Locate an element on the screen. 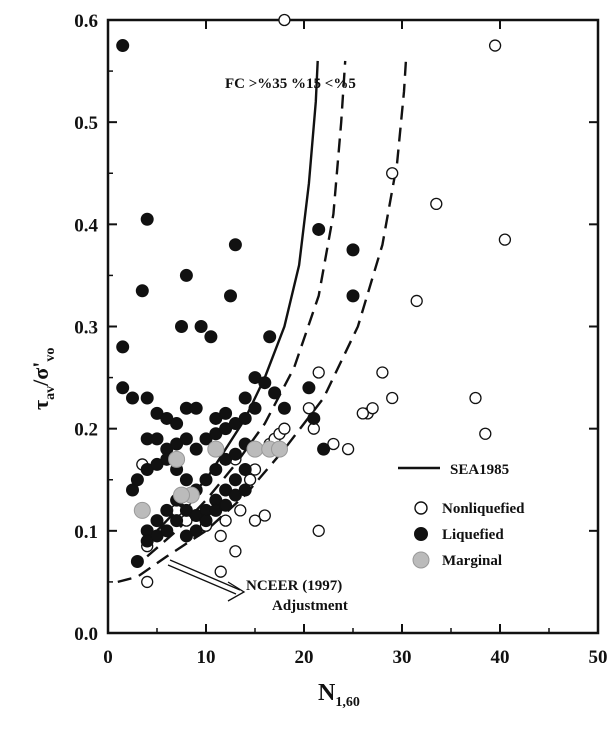 The width and height of the screenshot is (609, 736). legend-nonliquefied-marker is located at coordinates (421, 508).